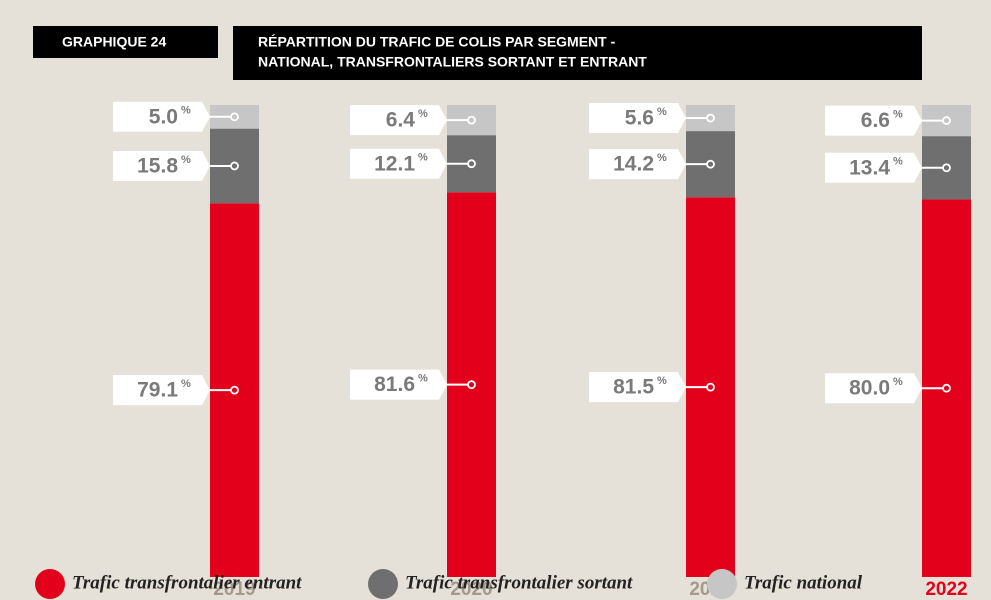  What do you see at coordinates (187, 582) in the screenshot?
I see `legend-label: Trafic transfrontalier entrant` at bounding box center [187, 582].